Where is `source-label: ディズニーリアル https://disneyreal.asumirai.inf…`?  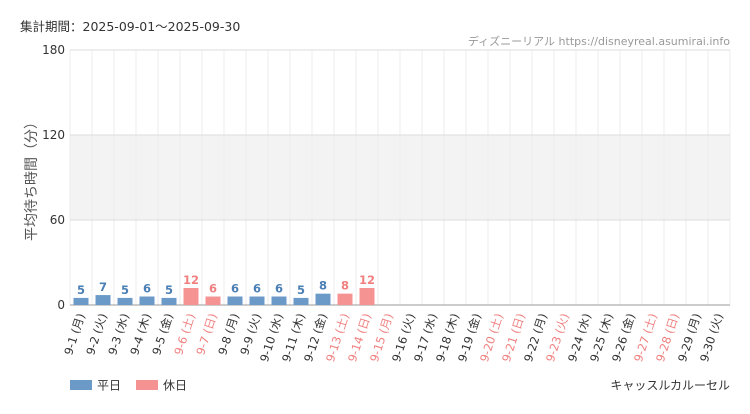 source-label: ディズニーリアル https://disneyreal.asumirai.inf… is located at coordinates (599, 41).